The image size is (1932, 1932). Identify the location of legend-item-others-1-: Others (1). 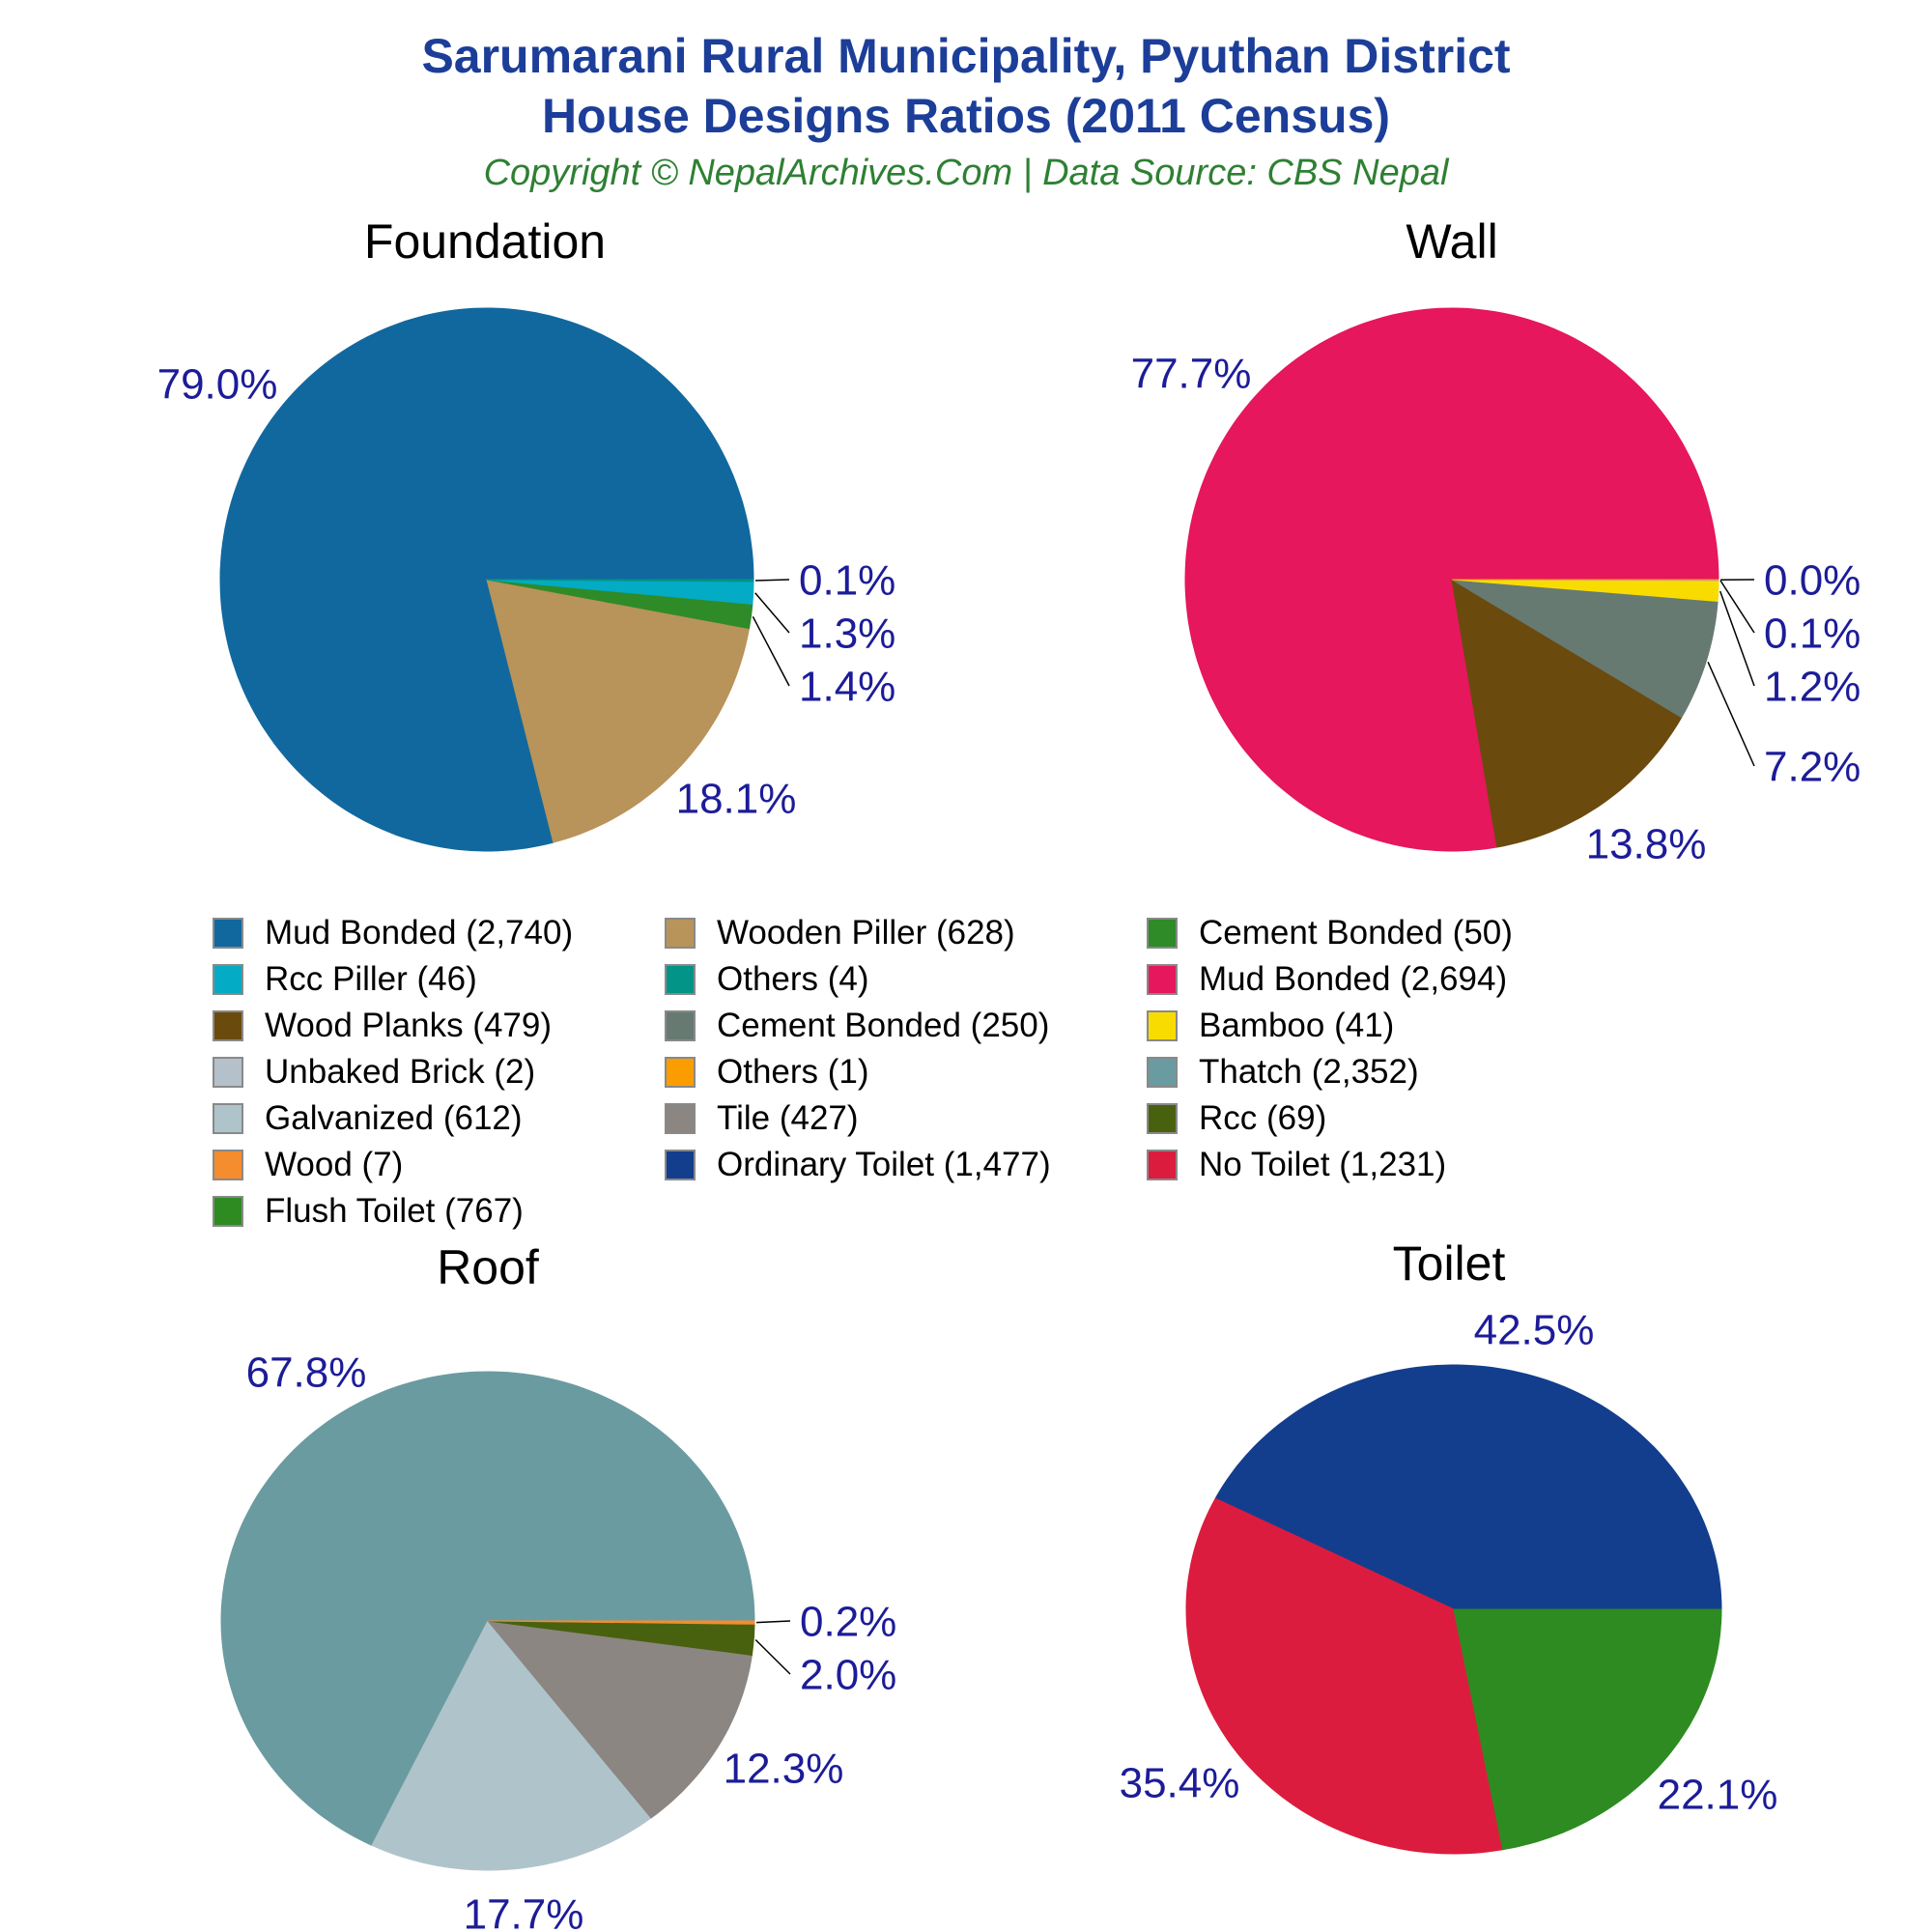
(767, 1072).